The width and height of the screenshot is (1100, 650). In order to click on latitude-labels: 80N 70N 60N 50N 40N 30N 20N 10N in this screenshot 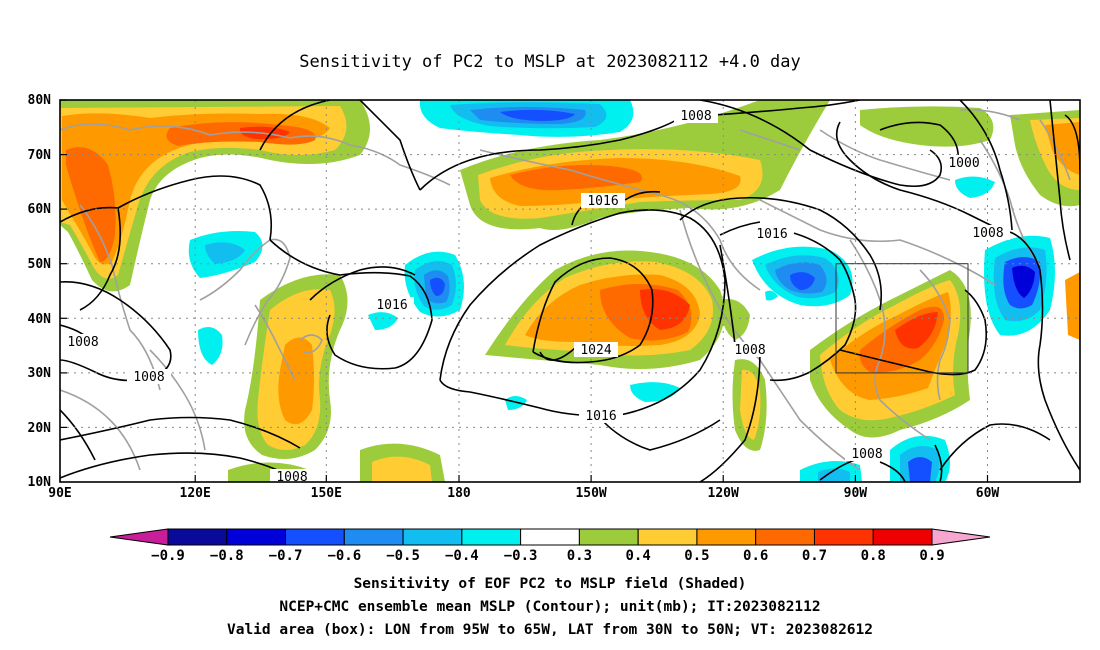, I will do `click(40, 291)`.